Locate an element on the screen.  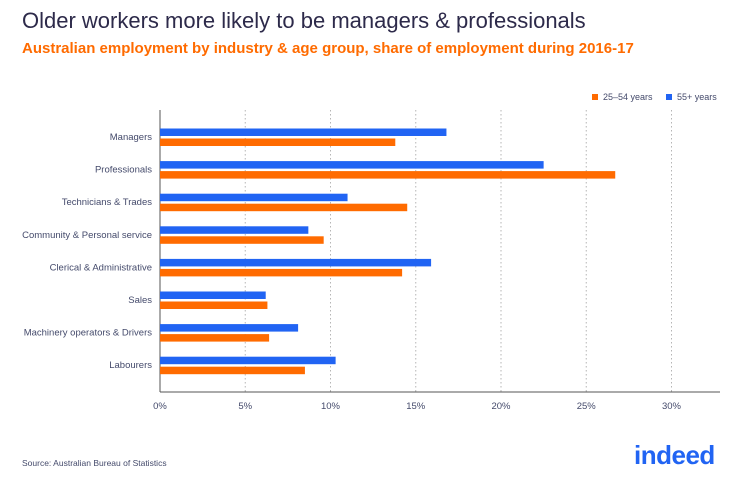
x-tick-label: 10% is located at coordinates (331, 406).